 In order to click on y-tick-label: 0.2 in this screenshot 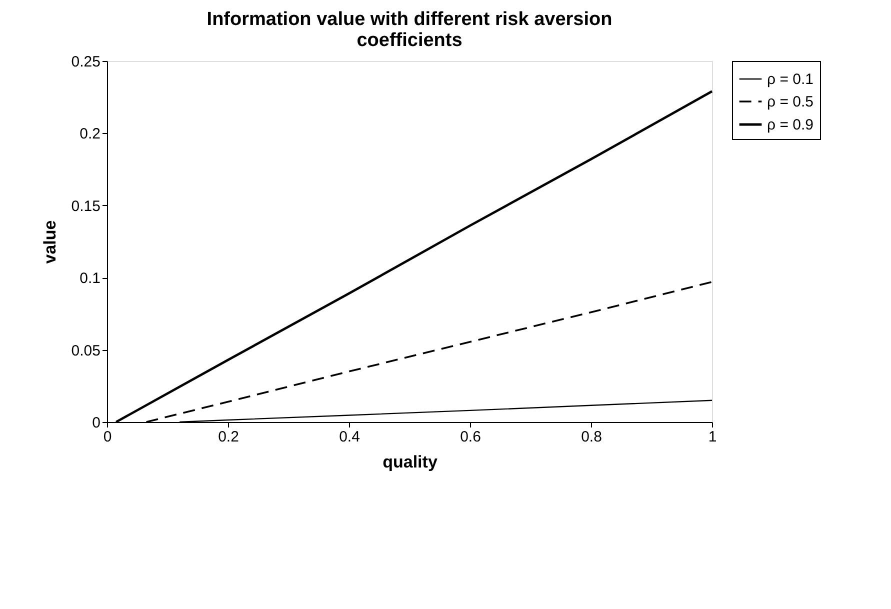, I will do `click(90, 134)`.